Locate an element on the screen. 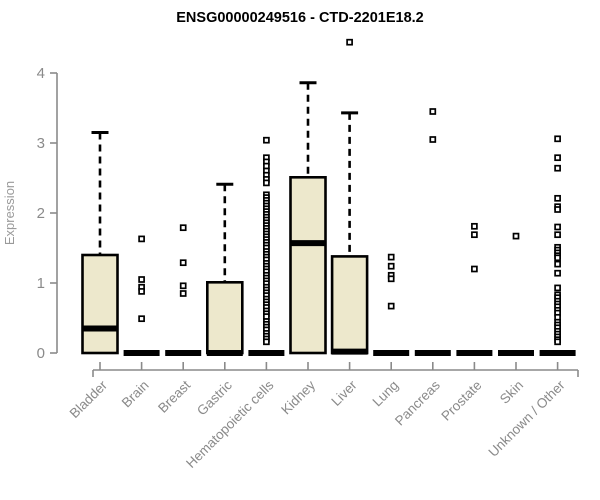  category-label: Breast is located at coordinates (174, 396).